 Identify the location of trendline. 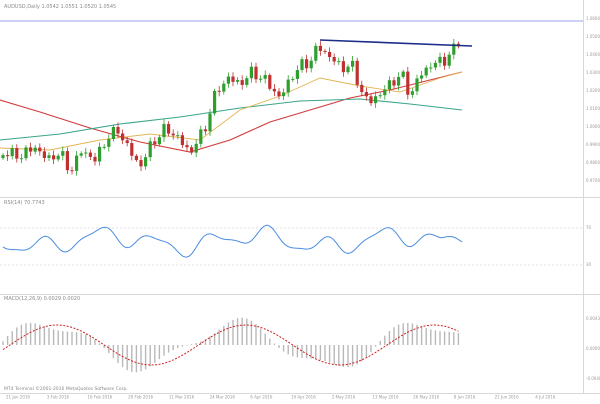
(396, 43).